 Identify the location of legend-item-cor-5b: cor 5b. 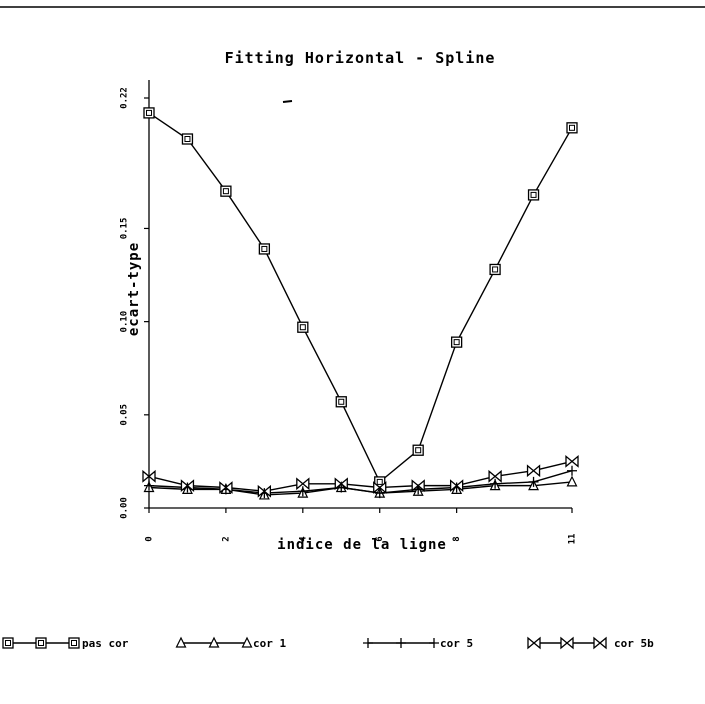
(590, 643).